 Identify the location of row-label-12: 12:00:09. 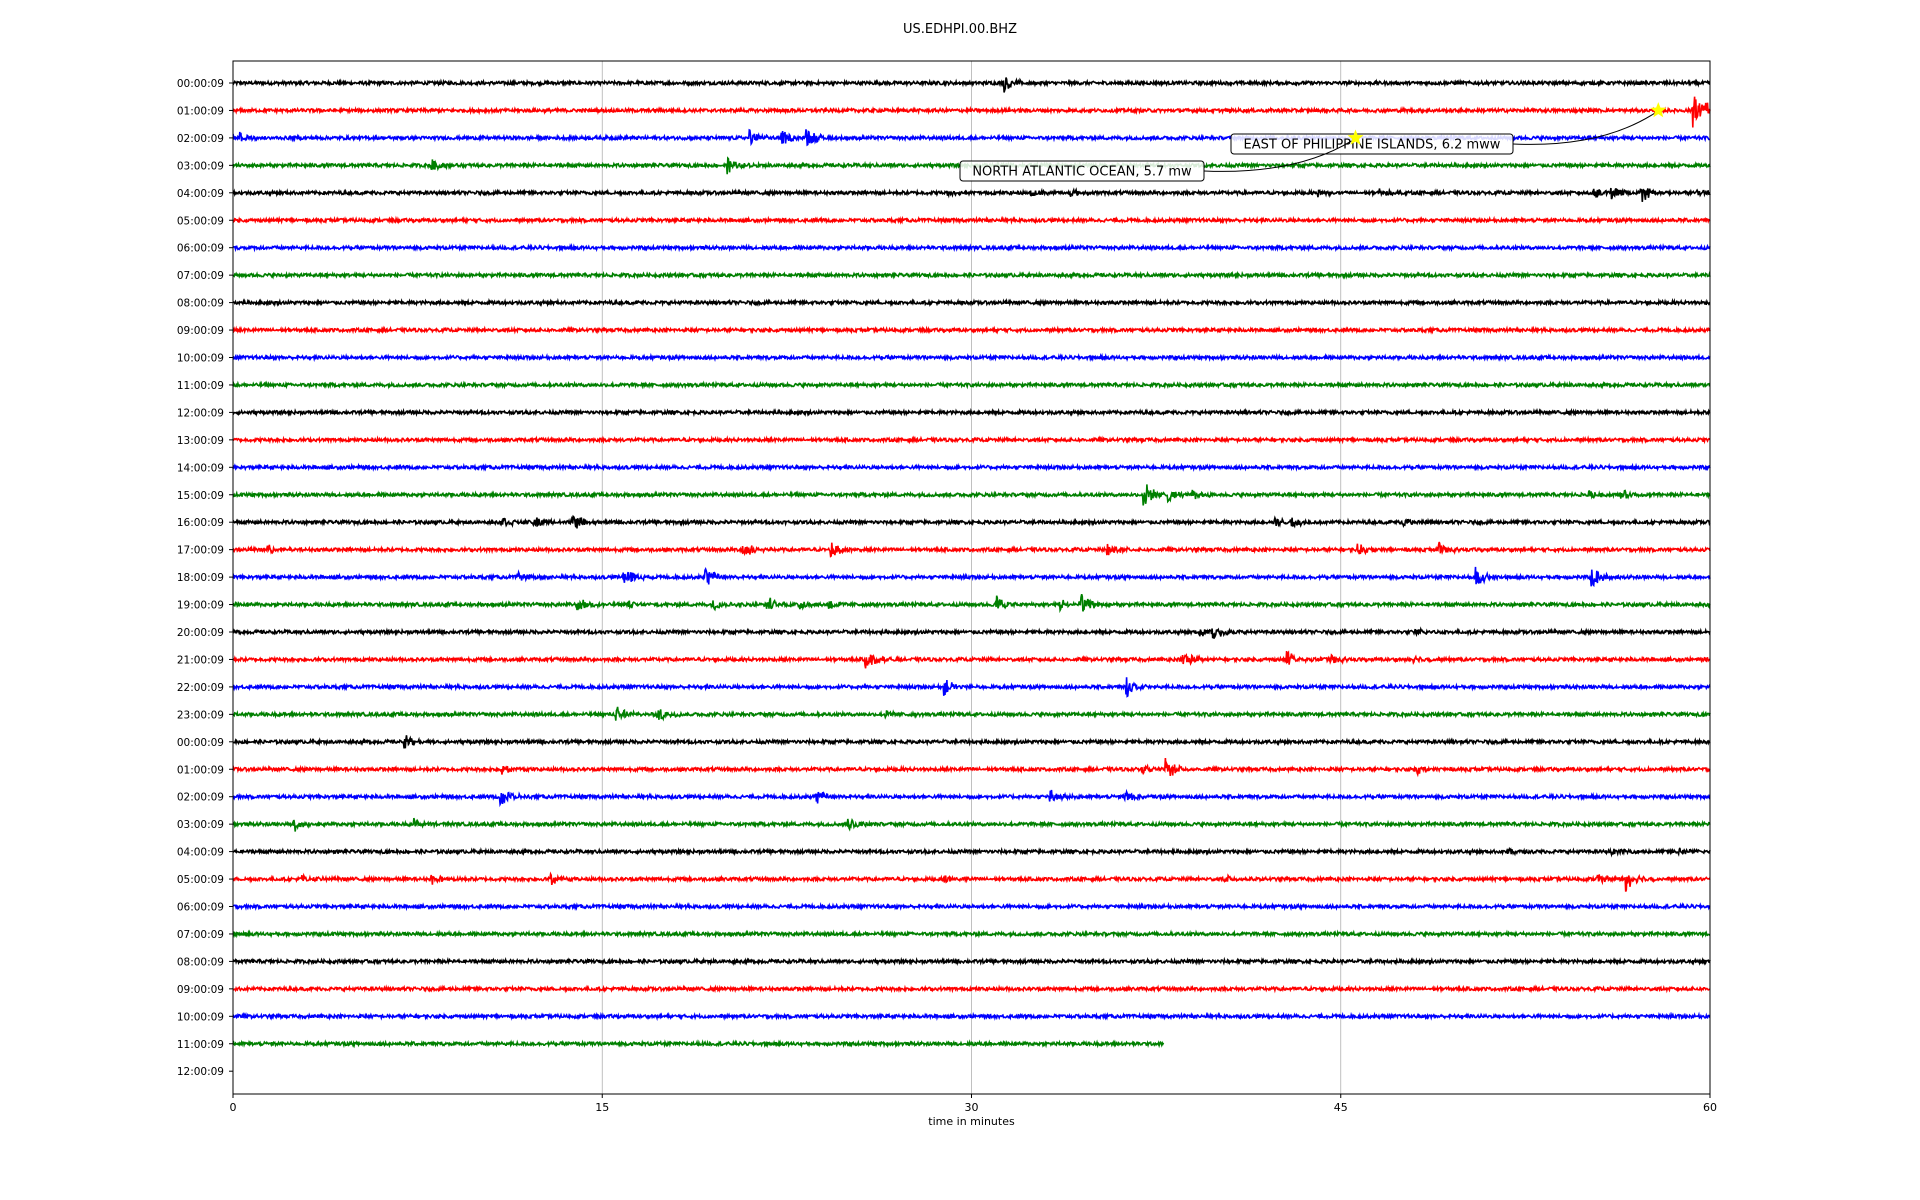
(200, 413).